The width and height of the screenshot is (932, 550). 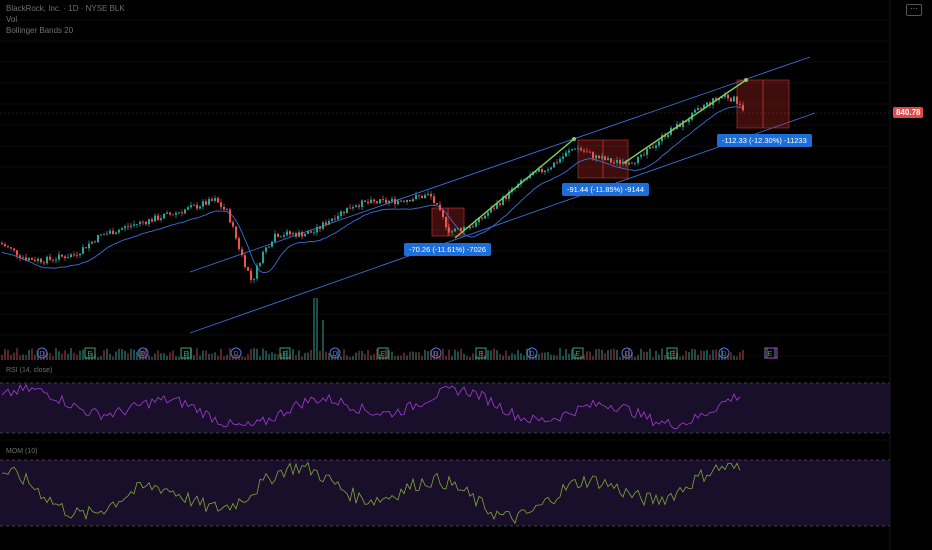 I want to click on symbol-title: BlackRock, Inc. · 1D · NYSE BLK, so click(x=65, y=8).